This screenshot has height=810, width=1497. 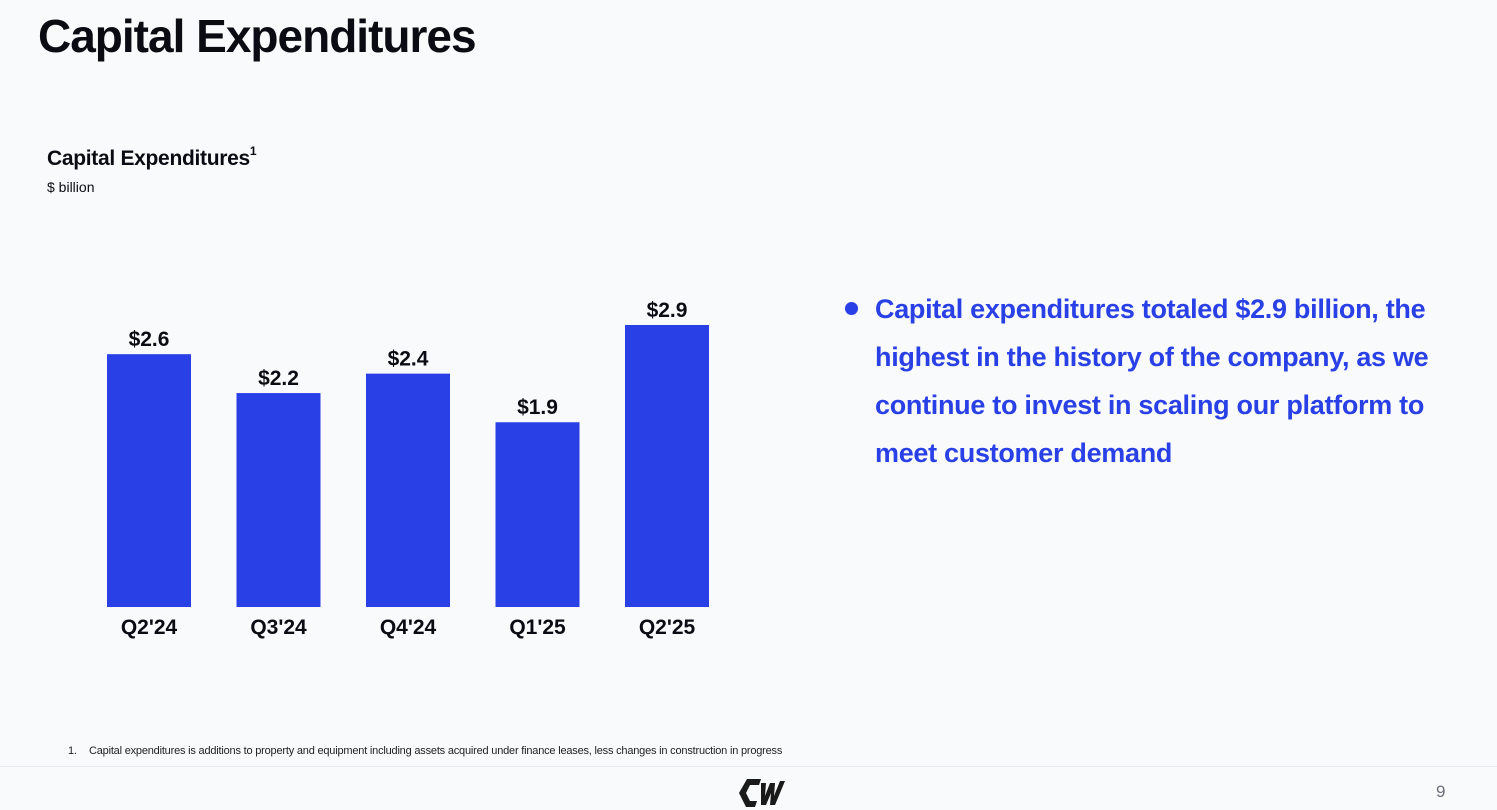 I want to click on data-label: $1.9, so click(x=537, y=407).